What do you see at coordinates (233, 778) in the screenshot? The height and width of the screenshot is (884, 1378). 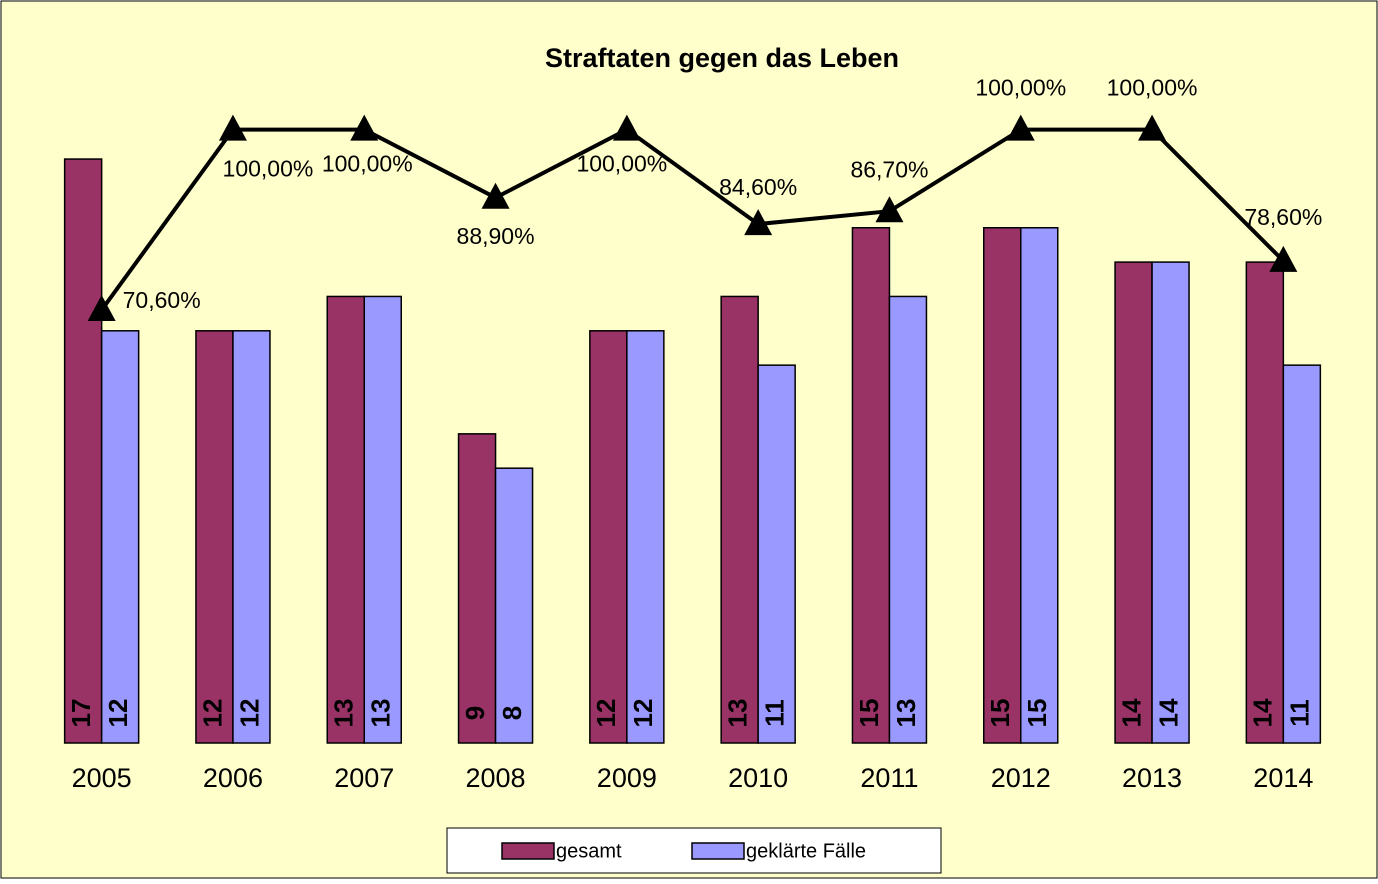 I see `x-tick-label: 2006` at bounding box center [233, 778].